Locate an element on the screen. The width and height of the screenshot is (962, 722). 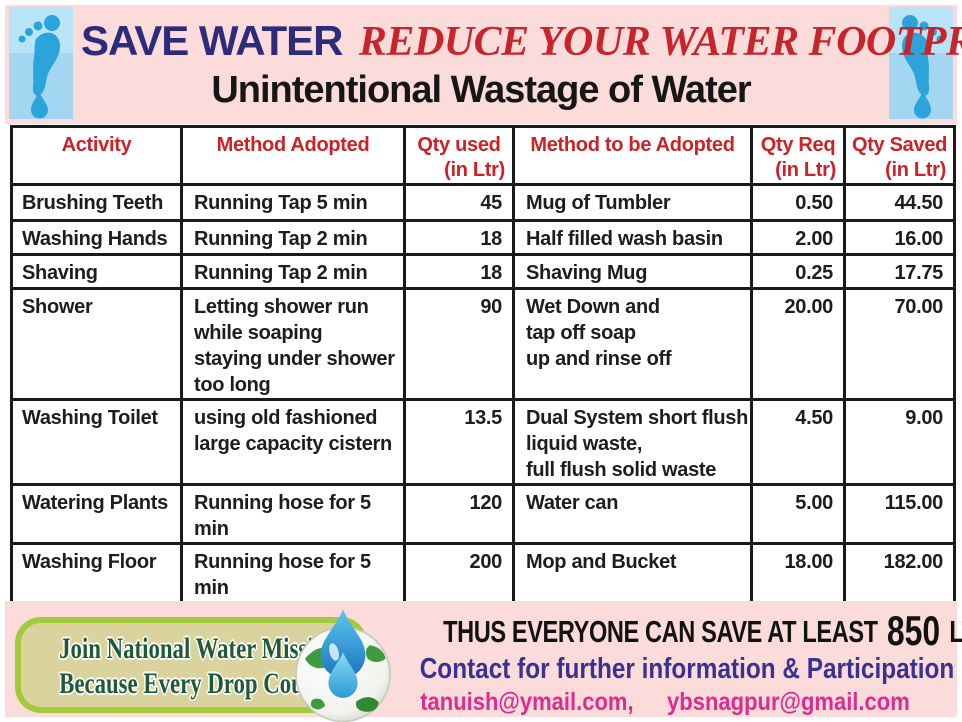
cell-method-to-adopt: Mug of Tumbler is located at coordinates (632, 202).